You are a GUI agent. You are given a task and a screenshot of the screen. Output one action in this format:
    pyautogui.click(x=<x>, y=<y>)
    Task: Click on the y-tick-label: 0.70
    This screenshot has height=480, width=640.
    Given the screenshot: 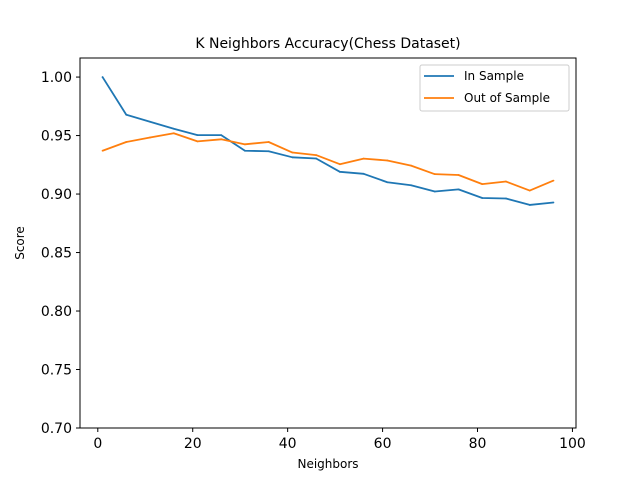 What is the action you would take?
    pyautogui.click(x=56, y=429)
    